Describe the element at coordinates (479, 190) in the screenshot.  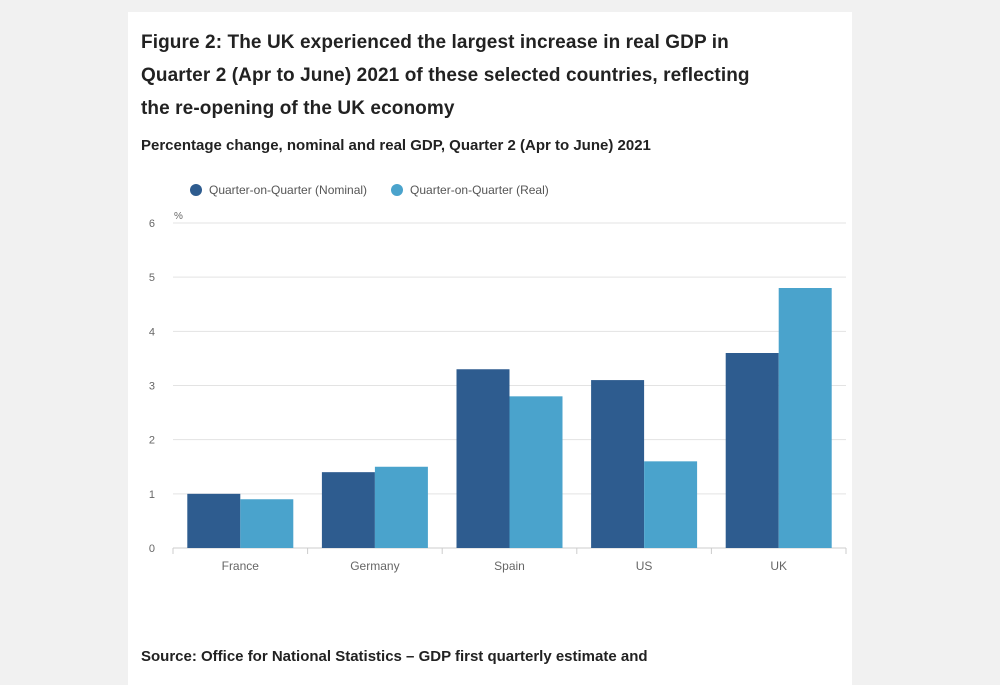
I see `legend-label-real: Quarter-on-Quarter (Real)` at that location.